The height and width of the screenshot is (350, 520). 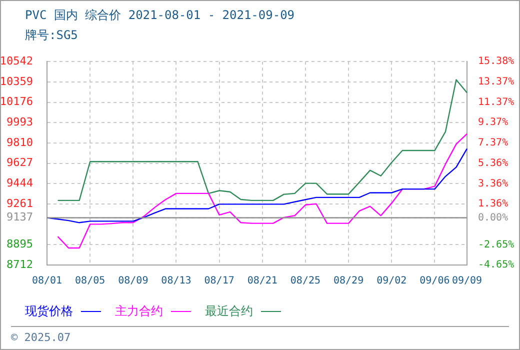 What do you see at coordinates (19, 264) in the screenshot?
I see `y-tick-label: 8712` at bounding box center [19, 264].